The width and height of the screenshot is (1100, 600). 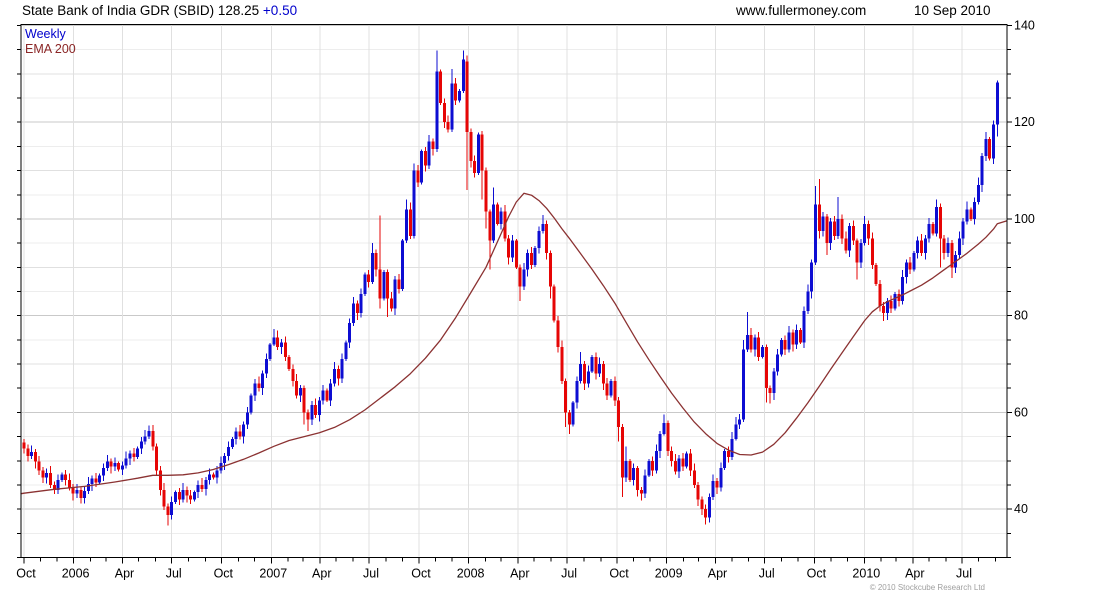 I want to click on x-axis-label: 2008, so click(x=471, y=574).